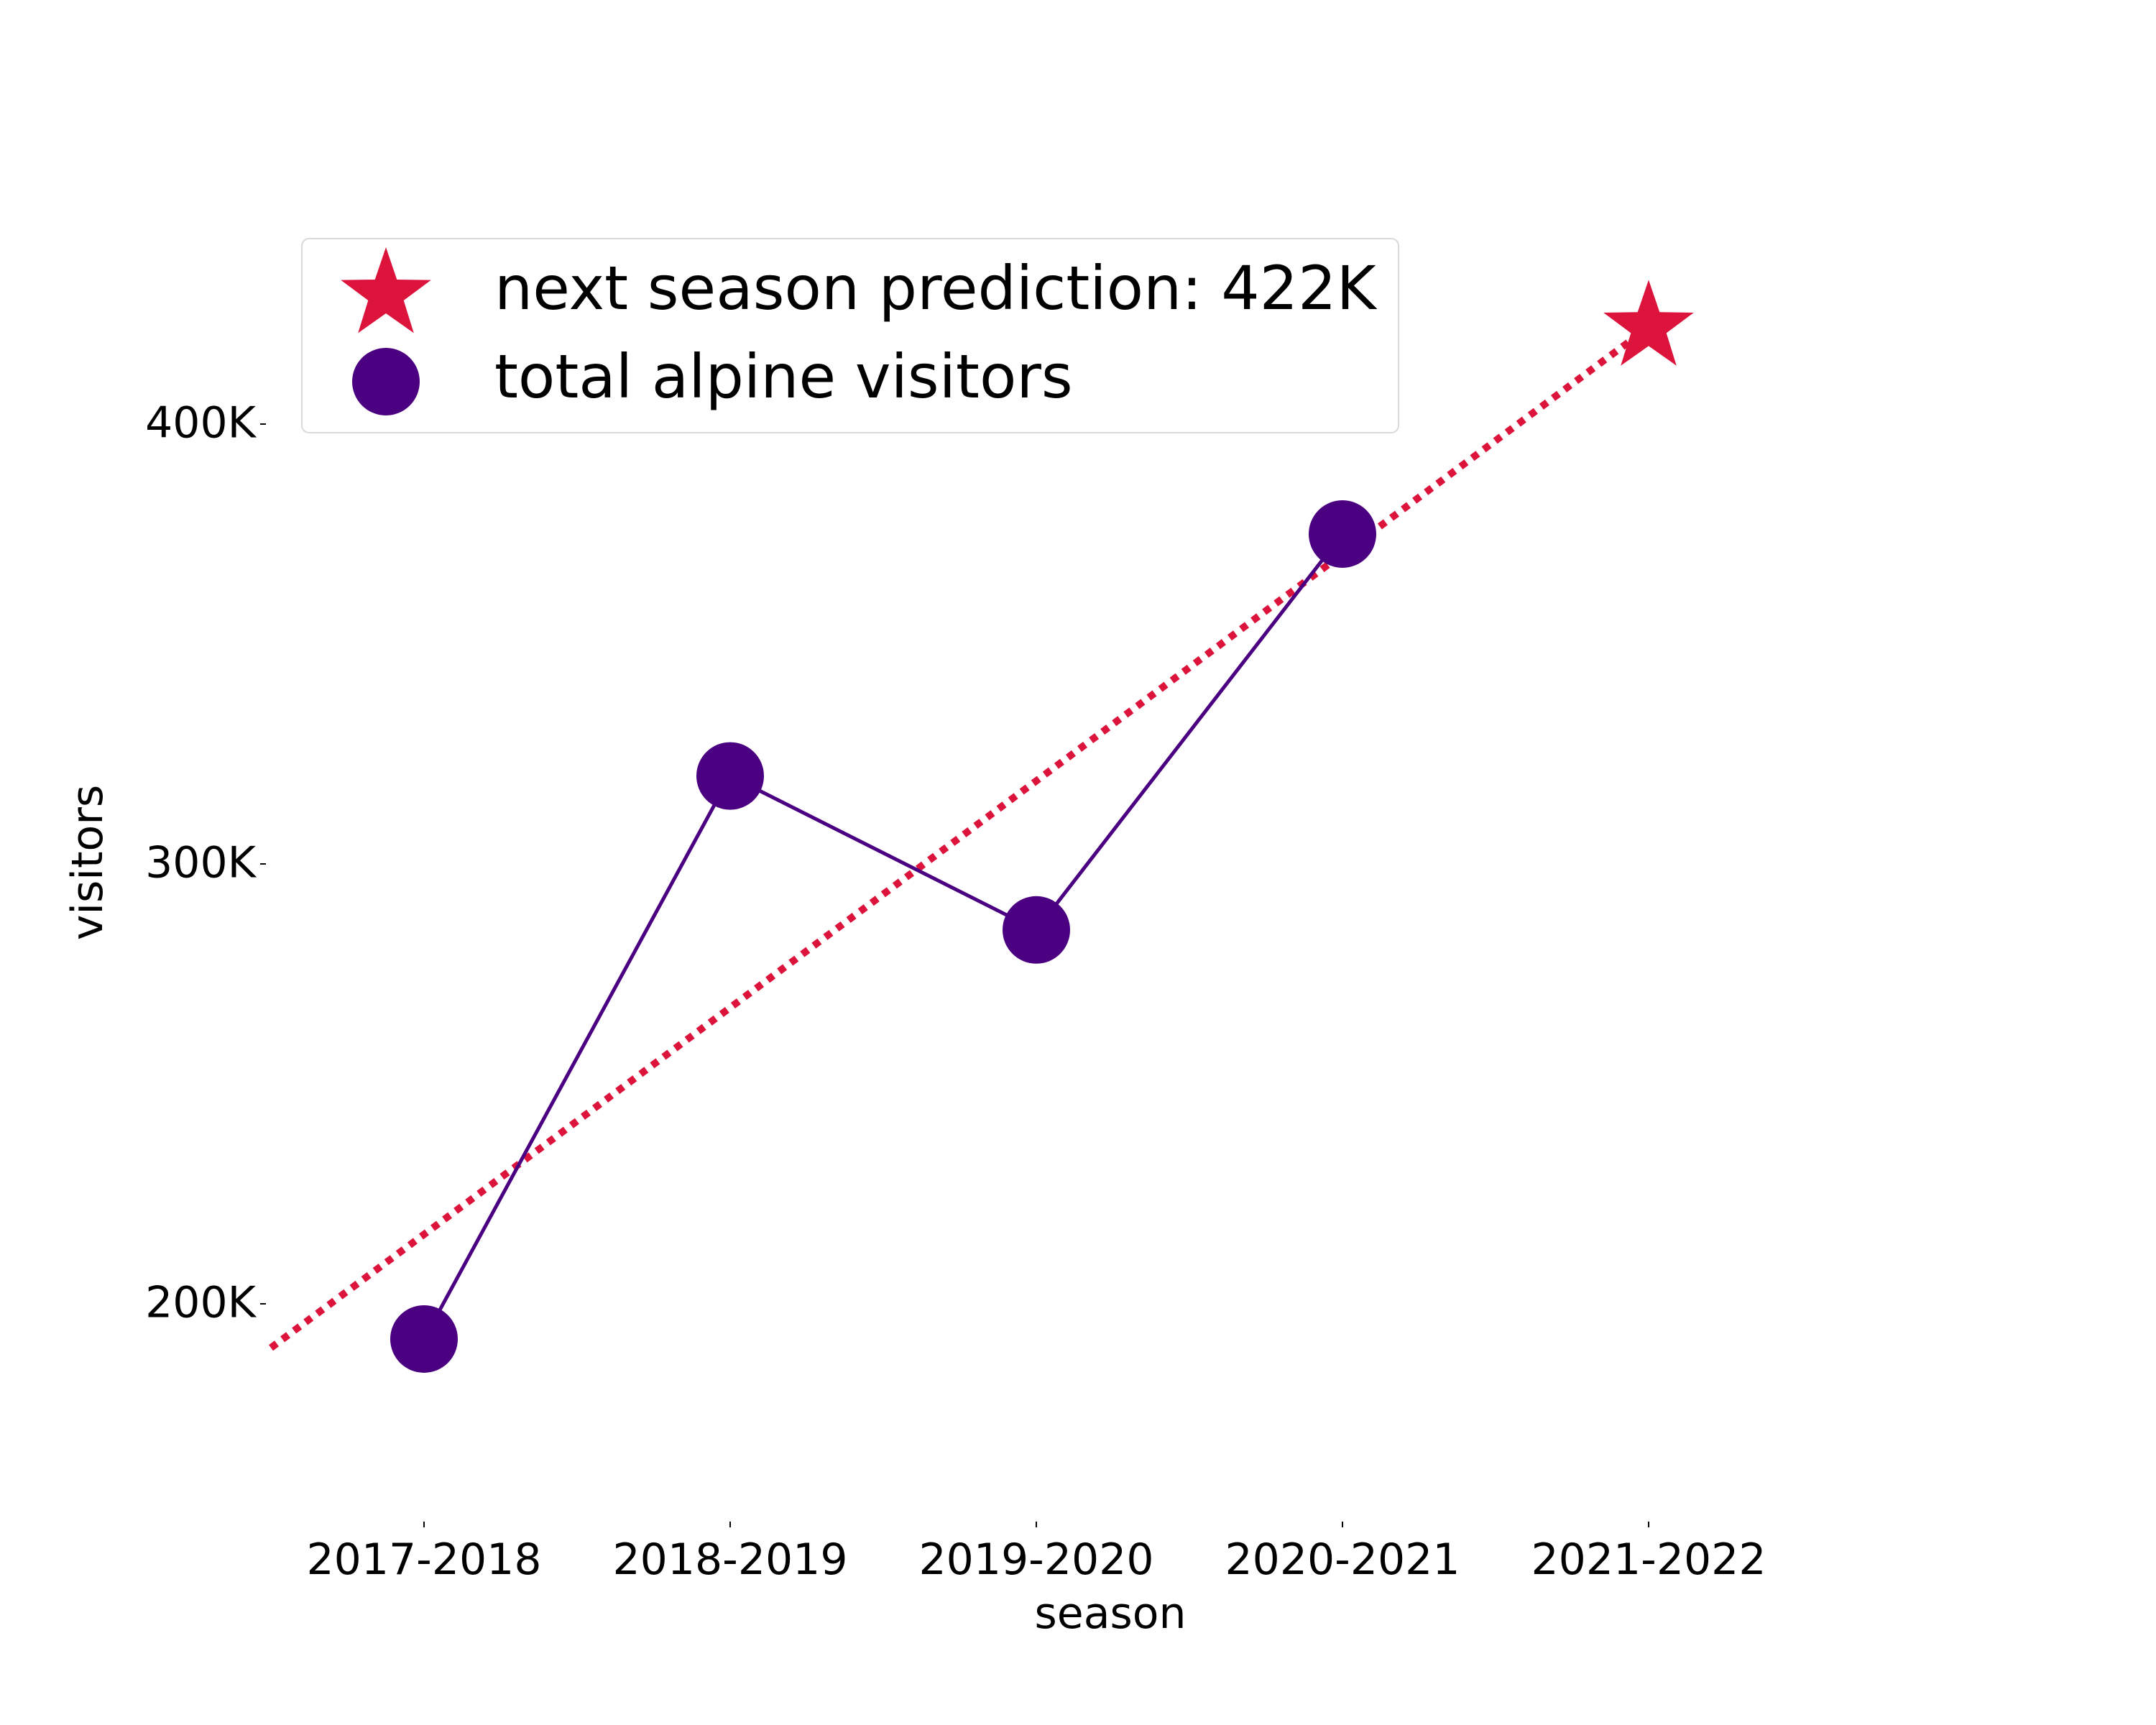  Describe the element at coordinates (201, 863) in the screenshot. I see `y-tick-label: 300K` at that location.